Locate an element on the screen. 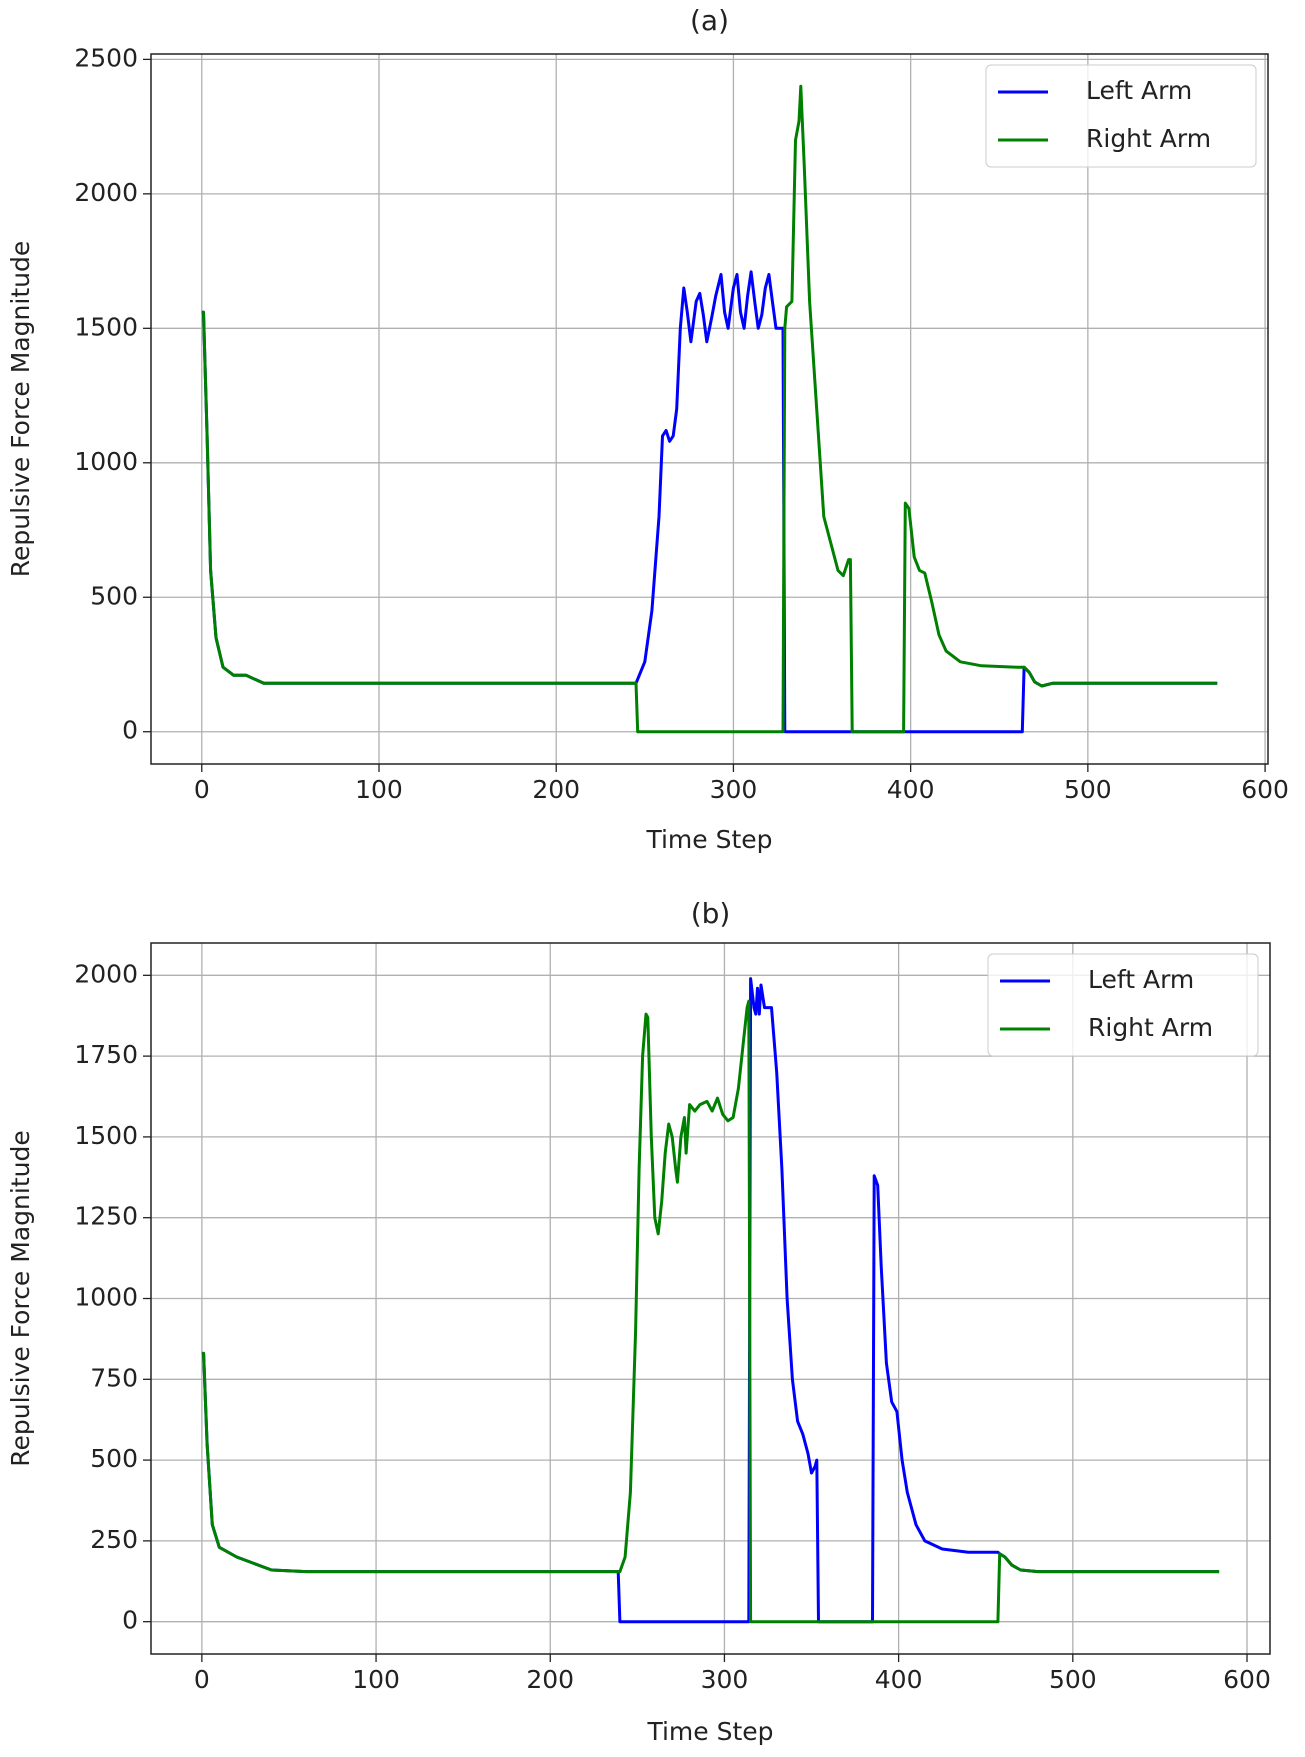 Image resolution: width=1305 pixels, height=1757 pixels. y-tick-label: 1750 is located at coordinates (106, 1054).